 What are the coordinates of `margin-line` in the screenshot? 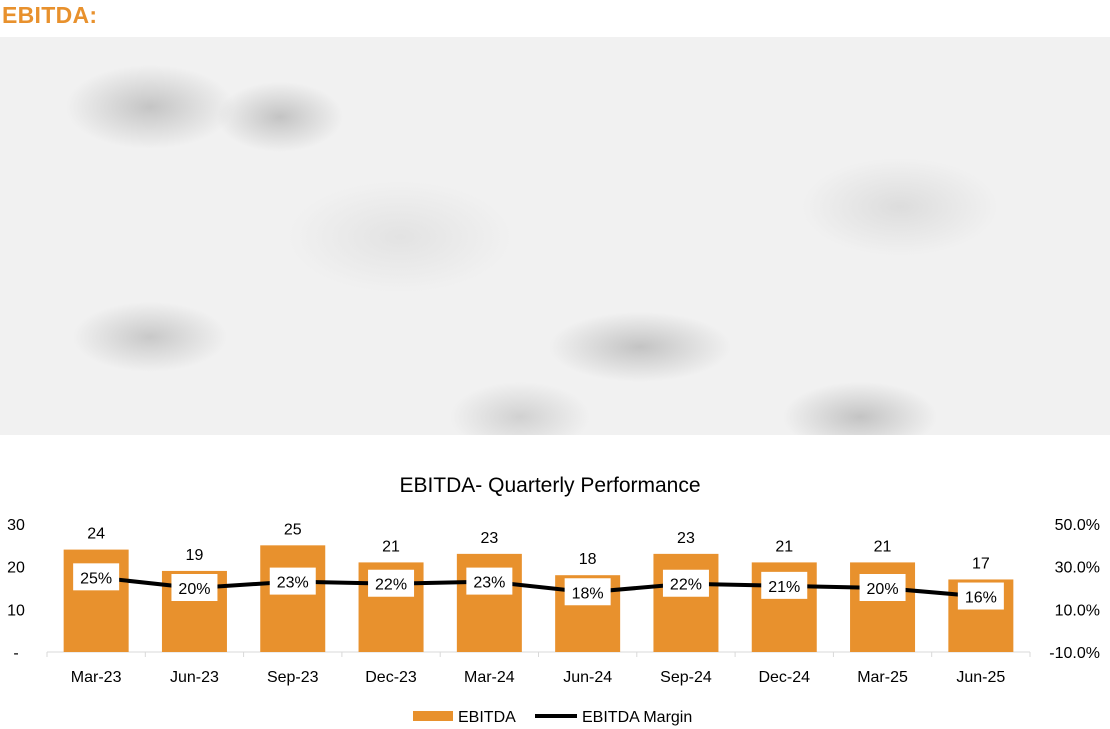 It's located at (538, 587).